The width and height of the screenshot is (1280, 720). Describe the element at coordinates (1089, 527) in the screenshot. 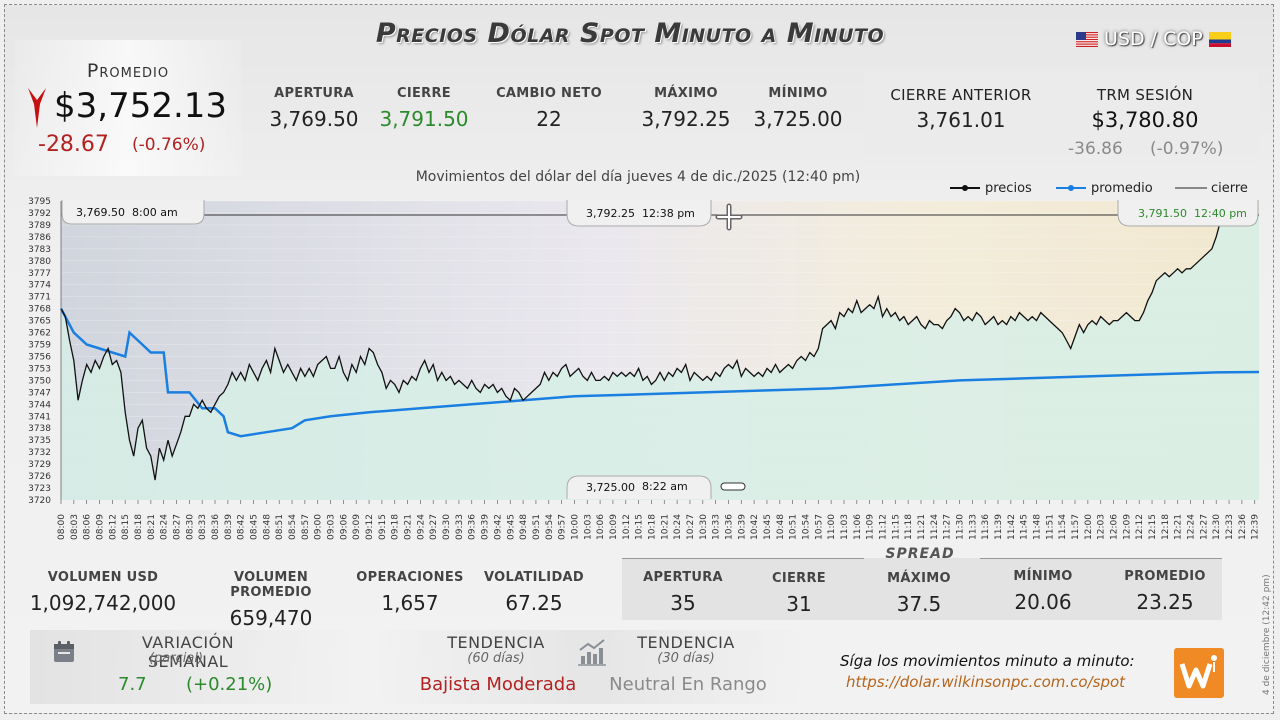

I see `x-tick-label: 12:00` at that location.